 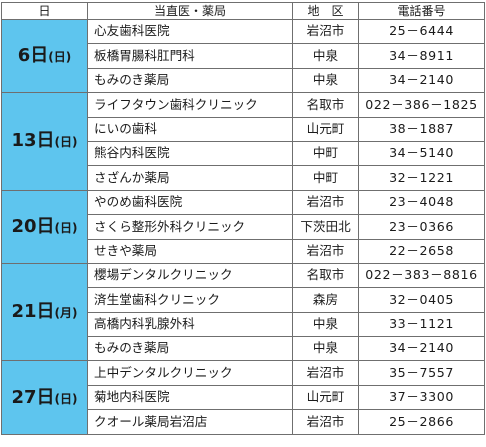 I want to click on header-area: 地 区, so click(x=325, y=11).